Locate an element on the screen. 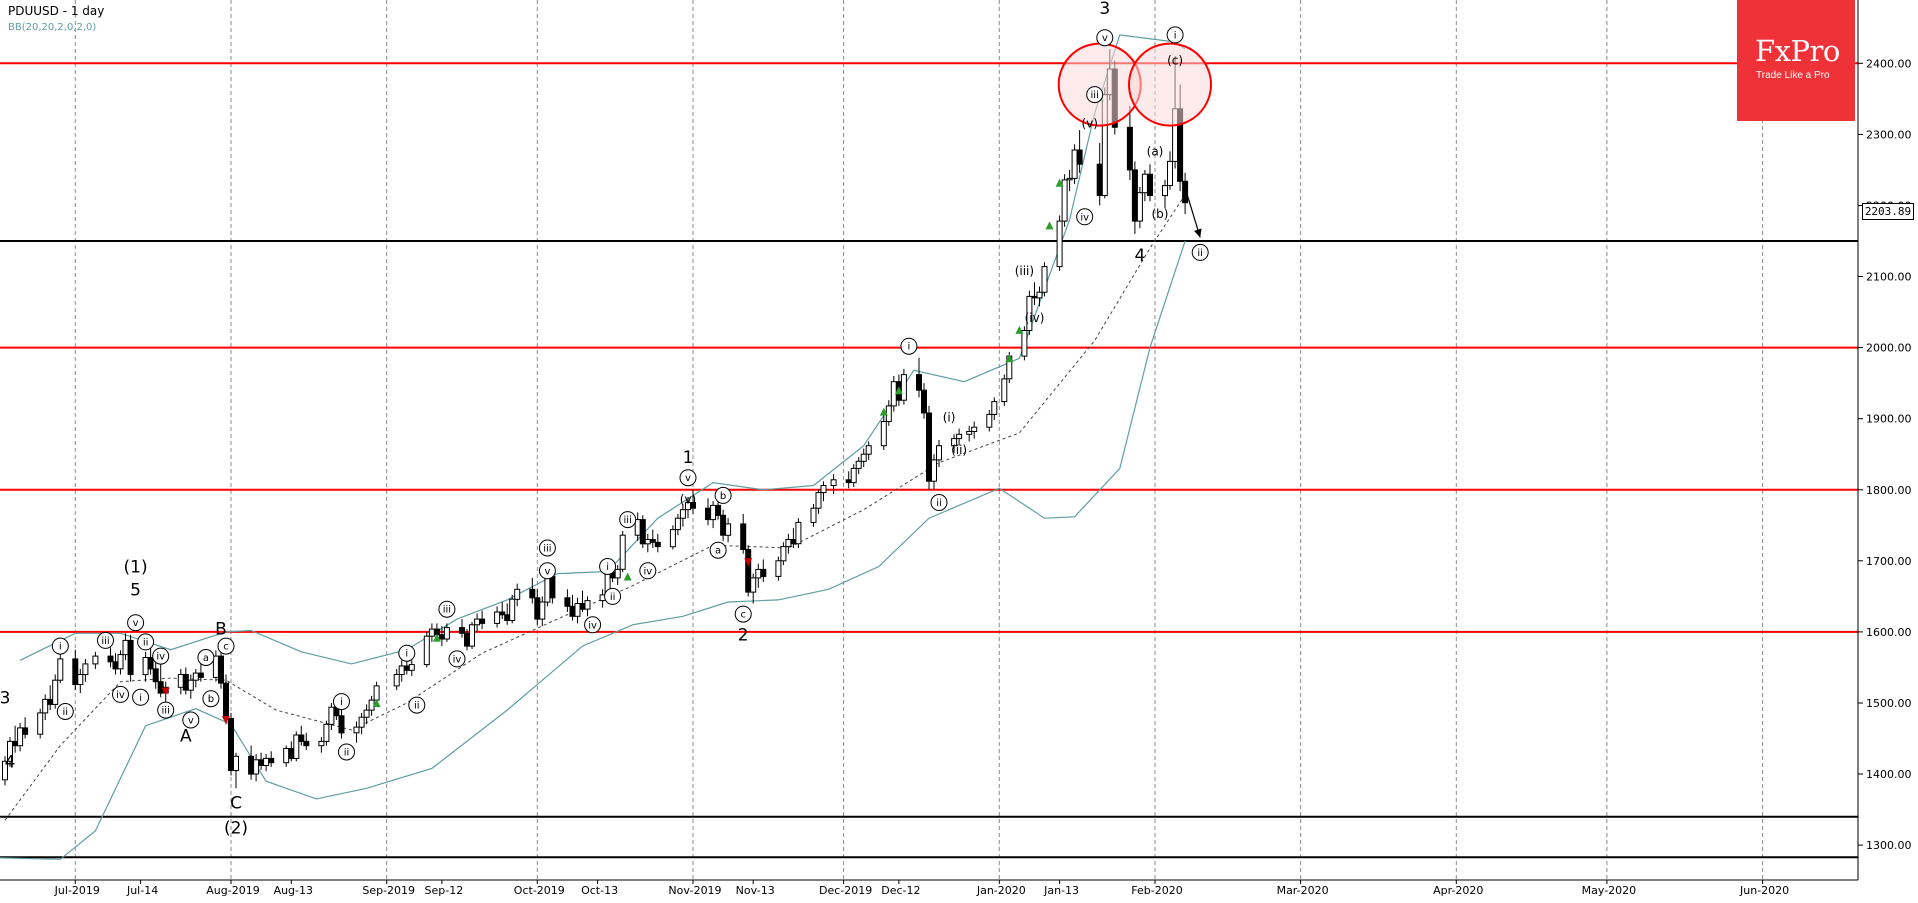 This screenshot has width=1918, height=903. chart-title: PDUUSD - 1 day is located at coordinates (56, 11).